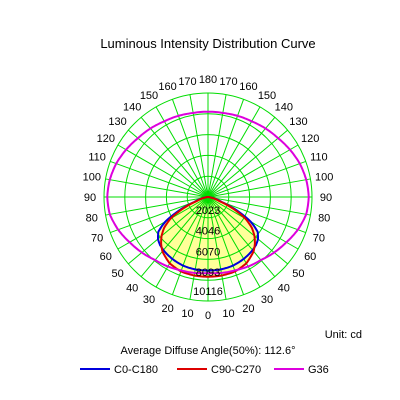 This screenshot has width=400, height=400. I want to click on angle-label-left: 130, so click(117, 122).